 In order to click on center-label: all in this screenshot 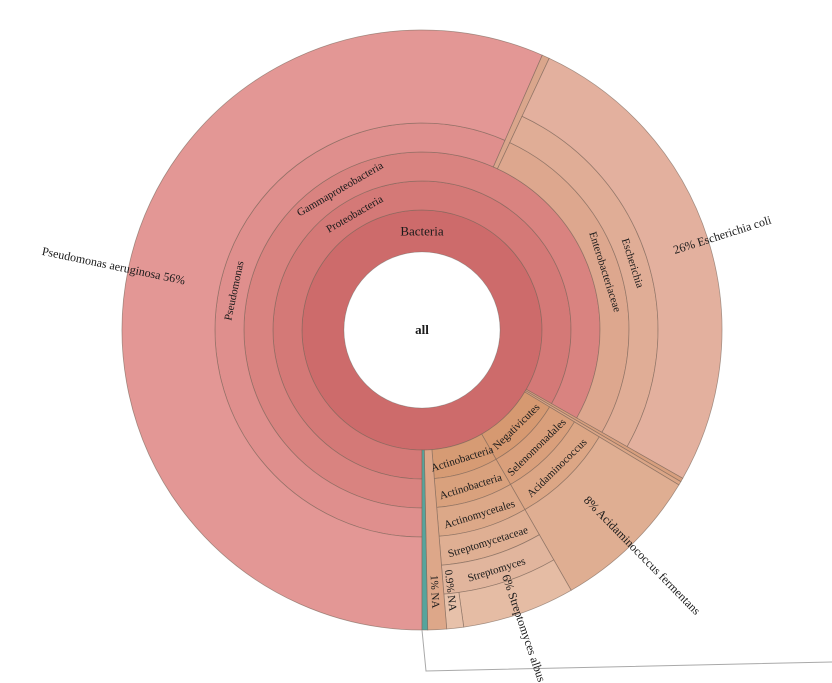, I will do `click(422, 329)`.